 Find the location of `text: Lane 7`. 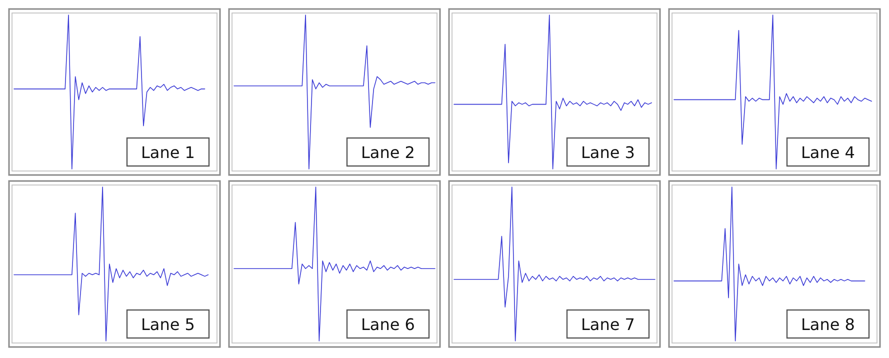

text: Lane 7 is located at coordinates (608, 324).